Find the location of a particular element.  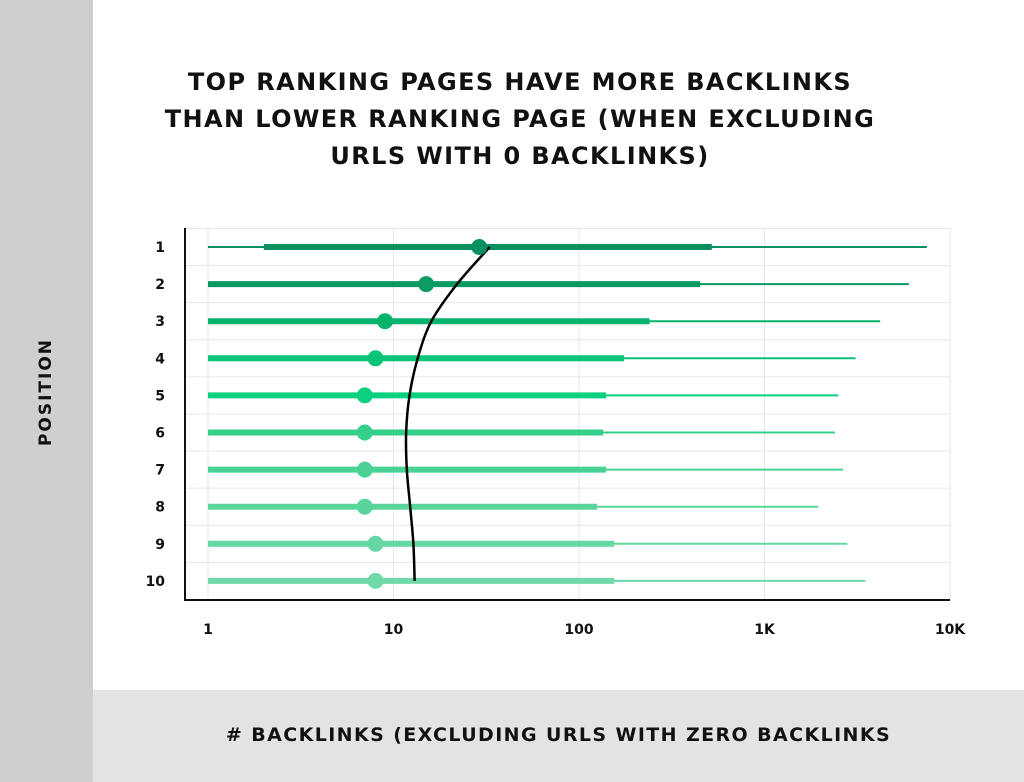

y-axis-label-band: POSITION is located at coordinates (46, 391).